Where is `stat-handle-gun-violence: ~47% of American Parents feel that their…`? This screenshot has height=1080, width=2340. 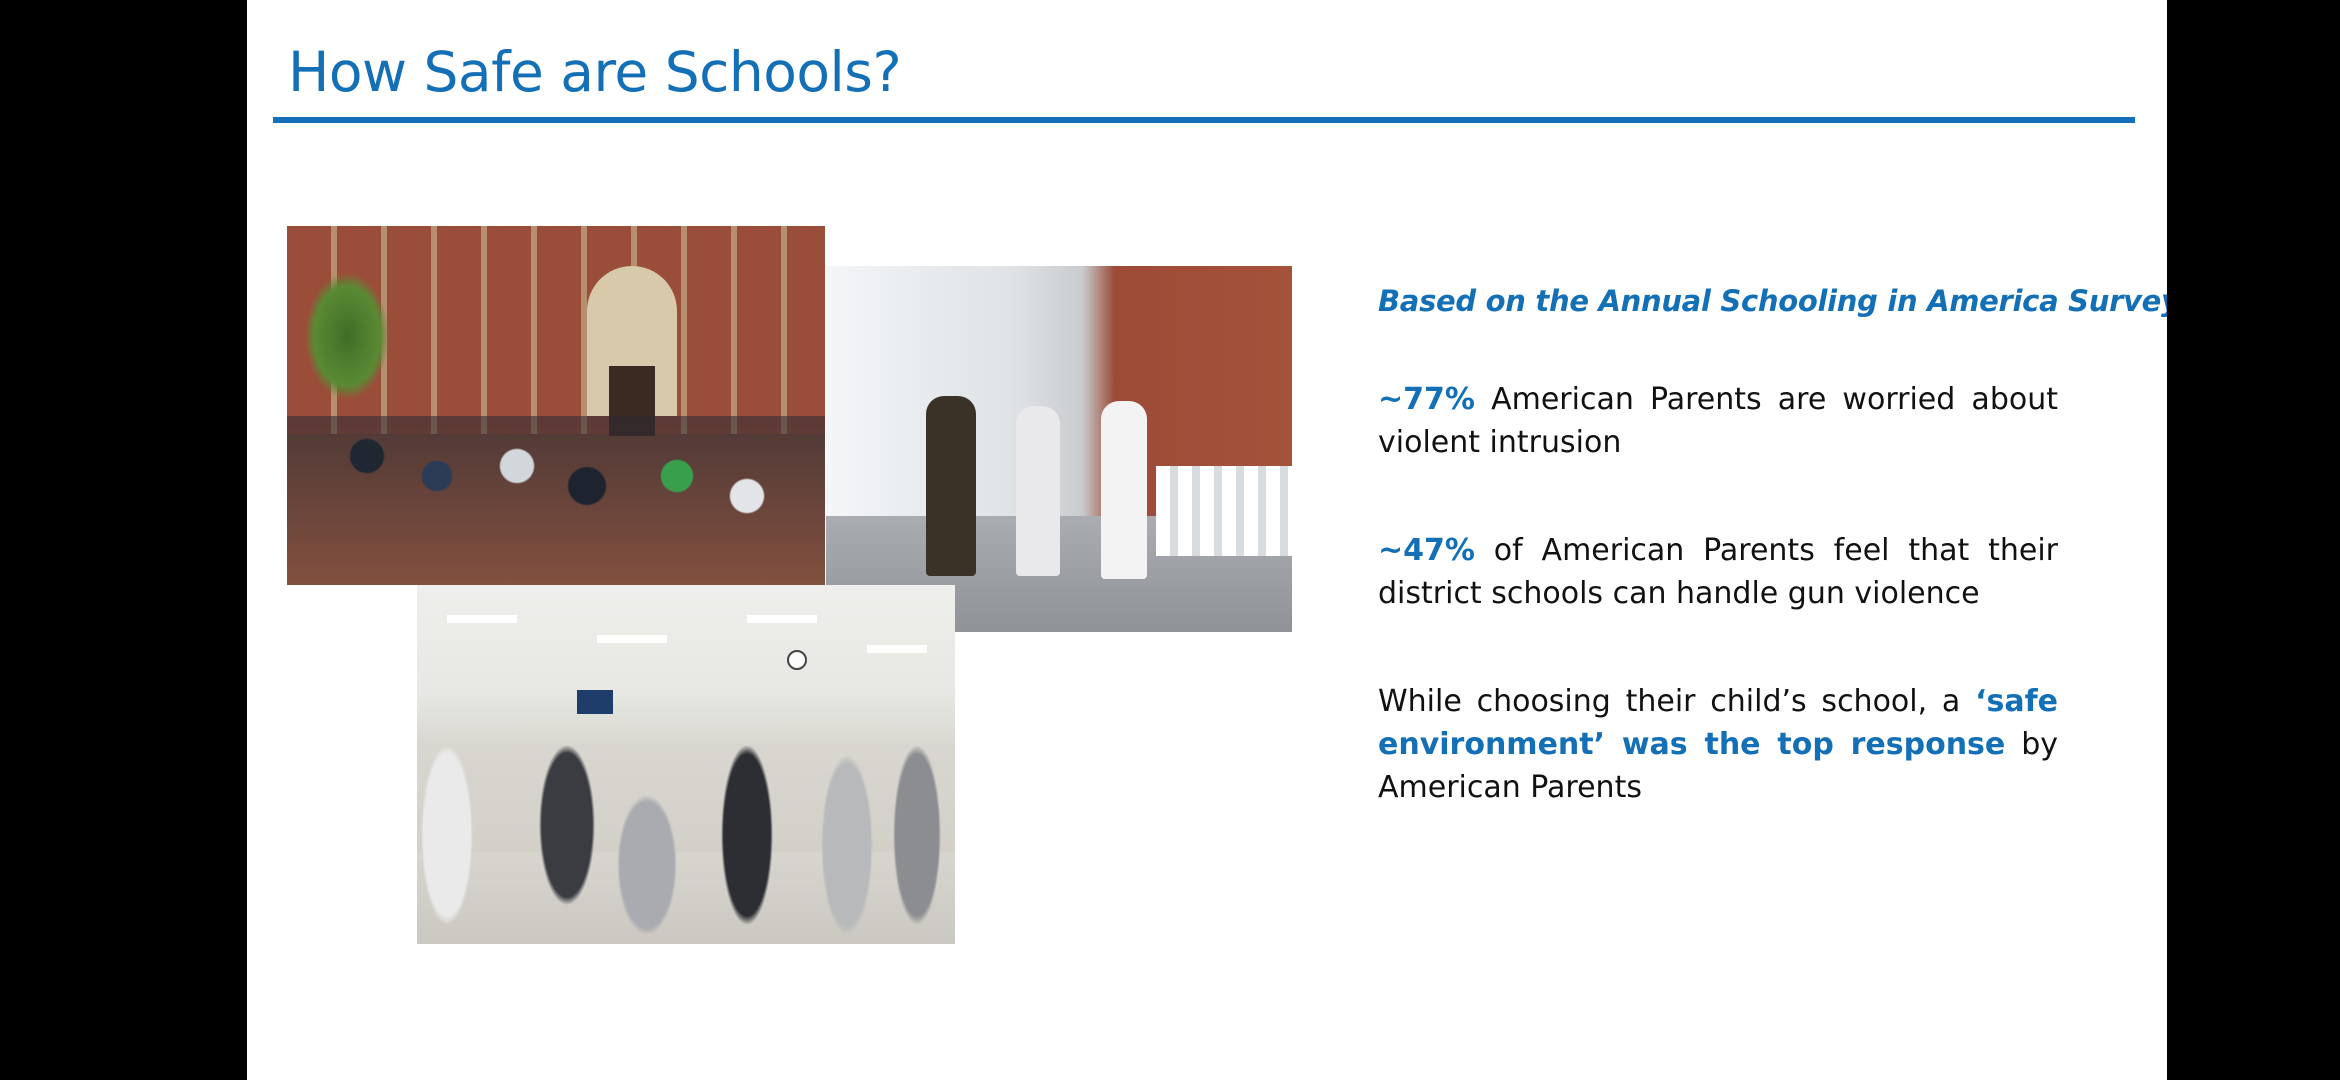
stat-handle-gun-violence: ~47% of American Parents feel that their… is located at coordinates (1718, 572).